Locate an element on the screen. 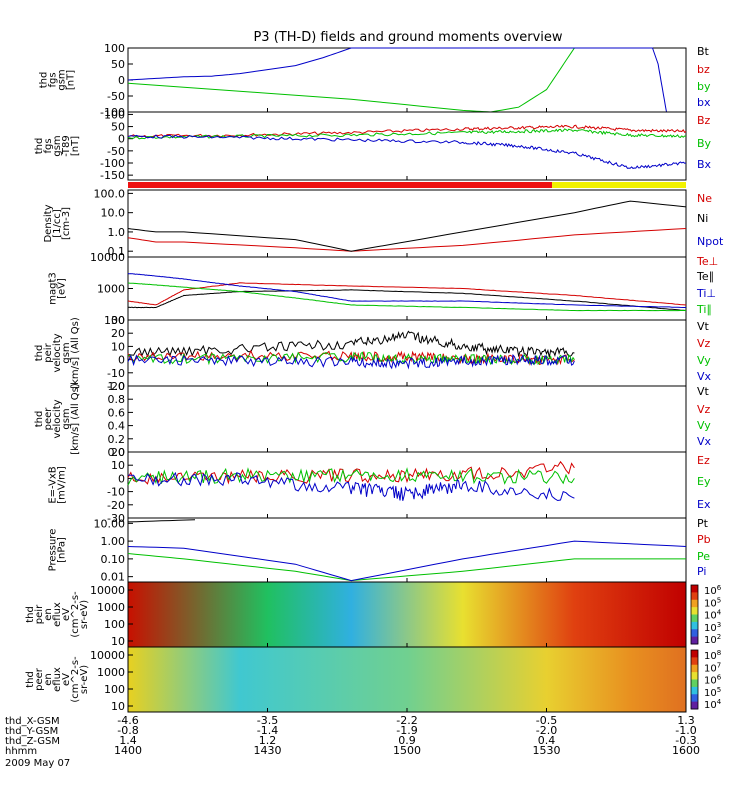 Image resolution: width=750 pixels, height=800 pixels. y-tick-label: 1.00 is located at coordinates (113, 541).